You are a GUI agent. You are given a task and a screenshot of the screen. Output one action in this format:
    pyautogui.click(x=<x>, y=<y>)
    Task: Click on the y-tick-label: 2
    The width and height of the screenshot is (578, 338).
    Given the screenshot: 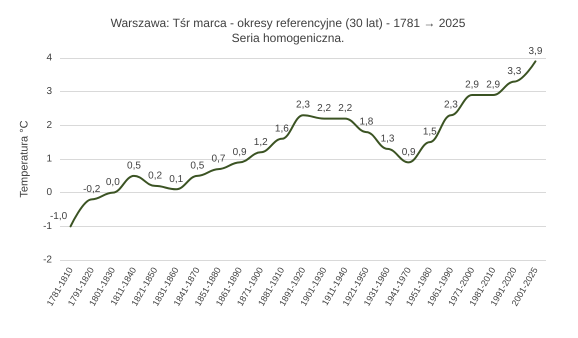 What is the action you would take?
    pyautogui.click(x=49, y=125)
    